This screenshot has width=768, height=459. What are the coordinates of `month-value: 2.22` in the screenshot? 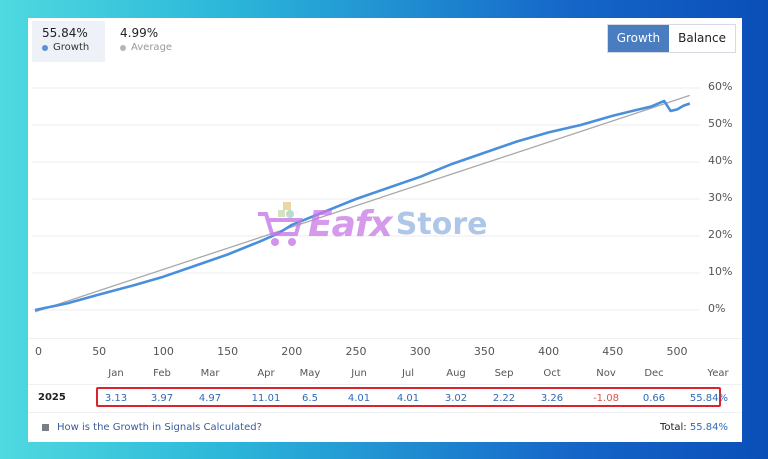 It's located at (504, 398).